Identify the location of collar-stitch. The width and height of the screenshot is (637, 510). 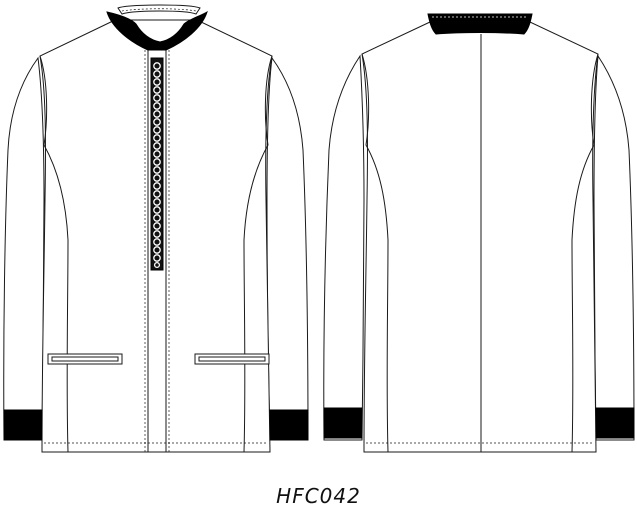
(159, 10).